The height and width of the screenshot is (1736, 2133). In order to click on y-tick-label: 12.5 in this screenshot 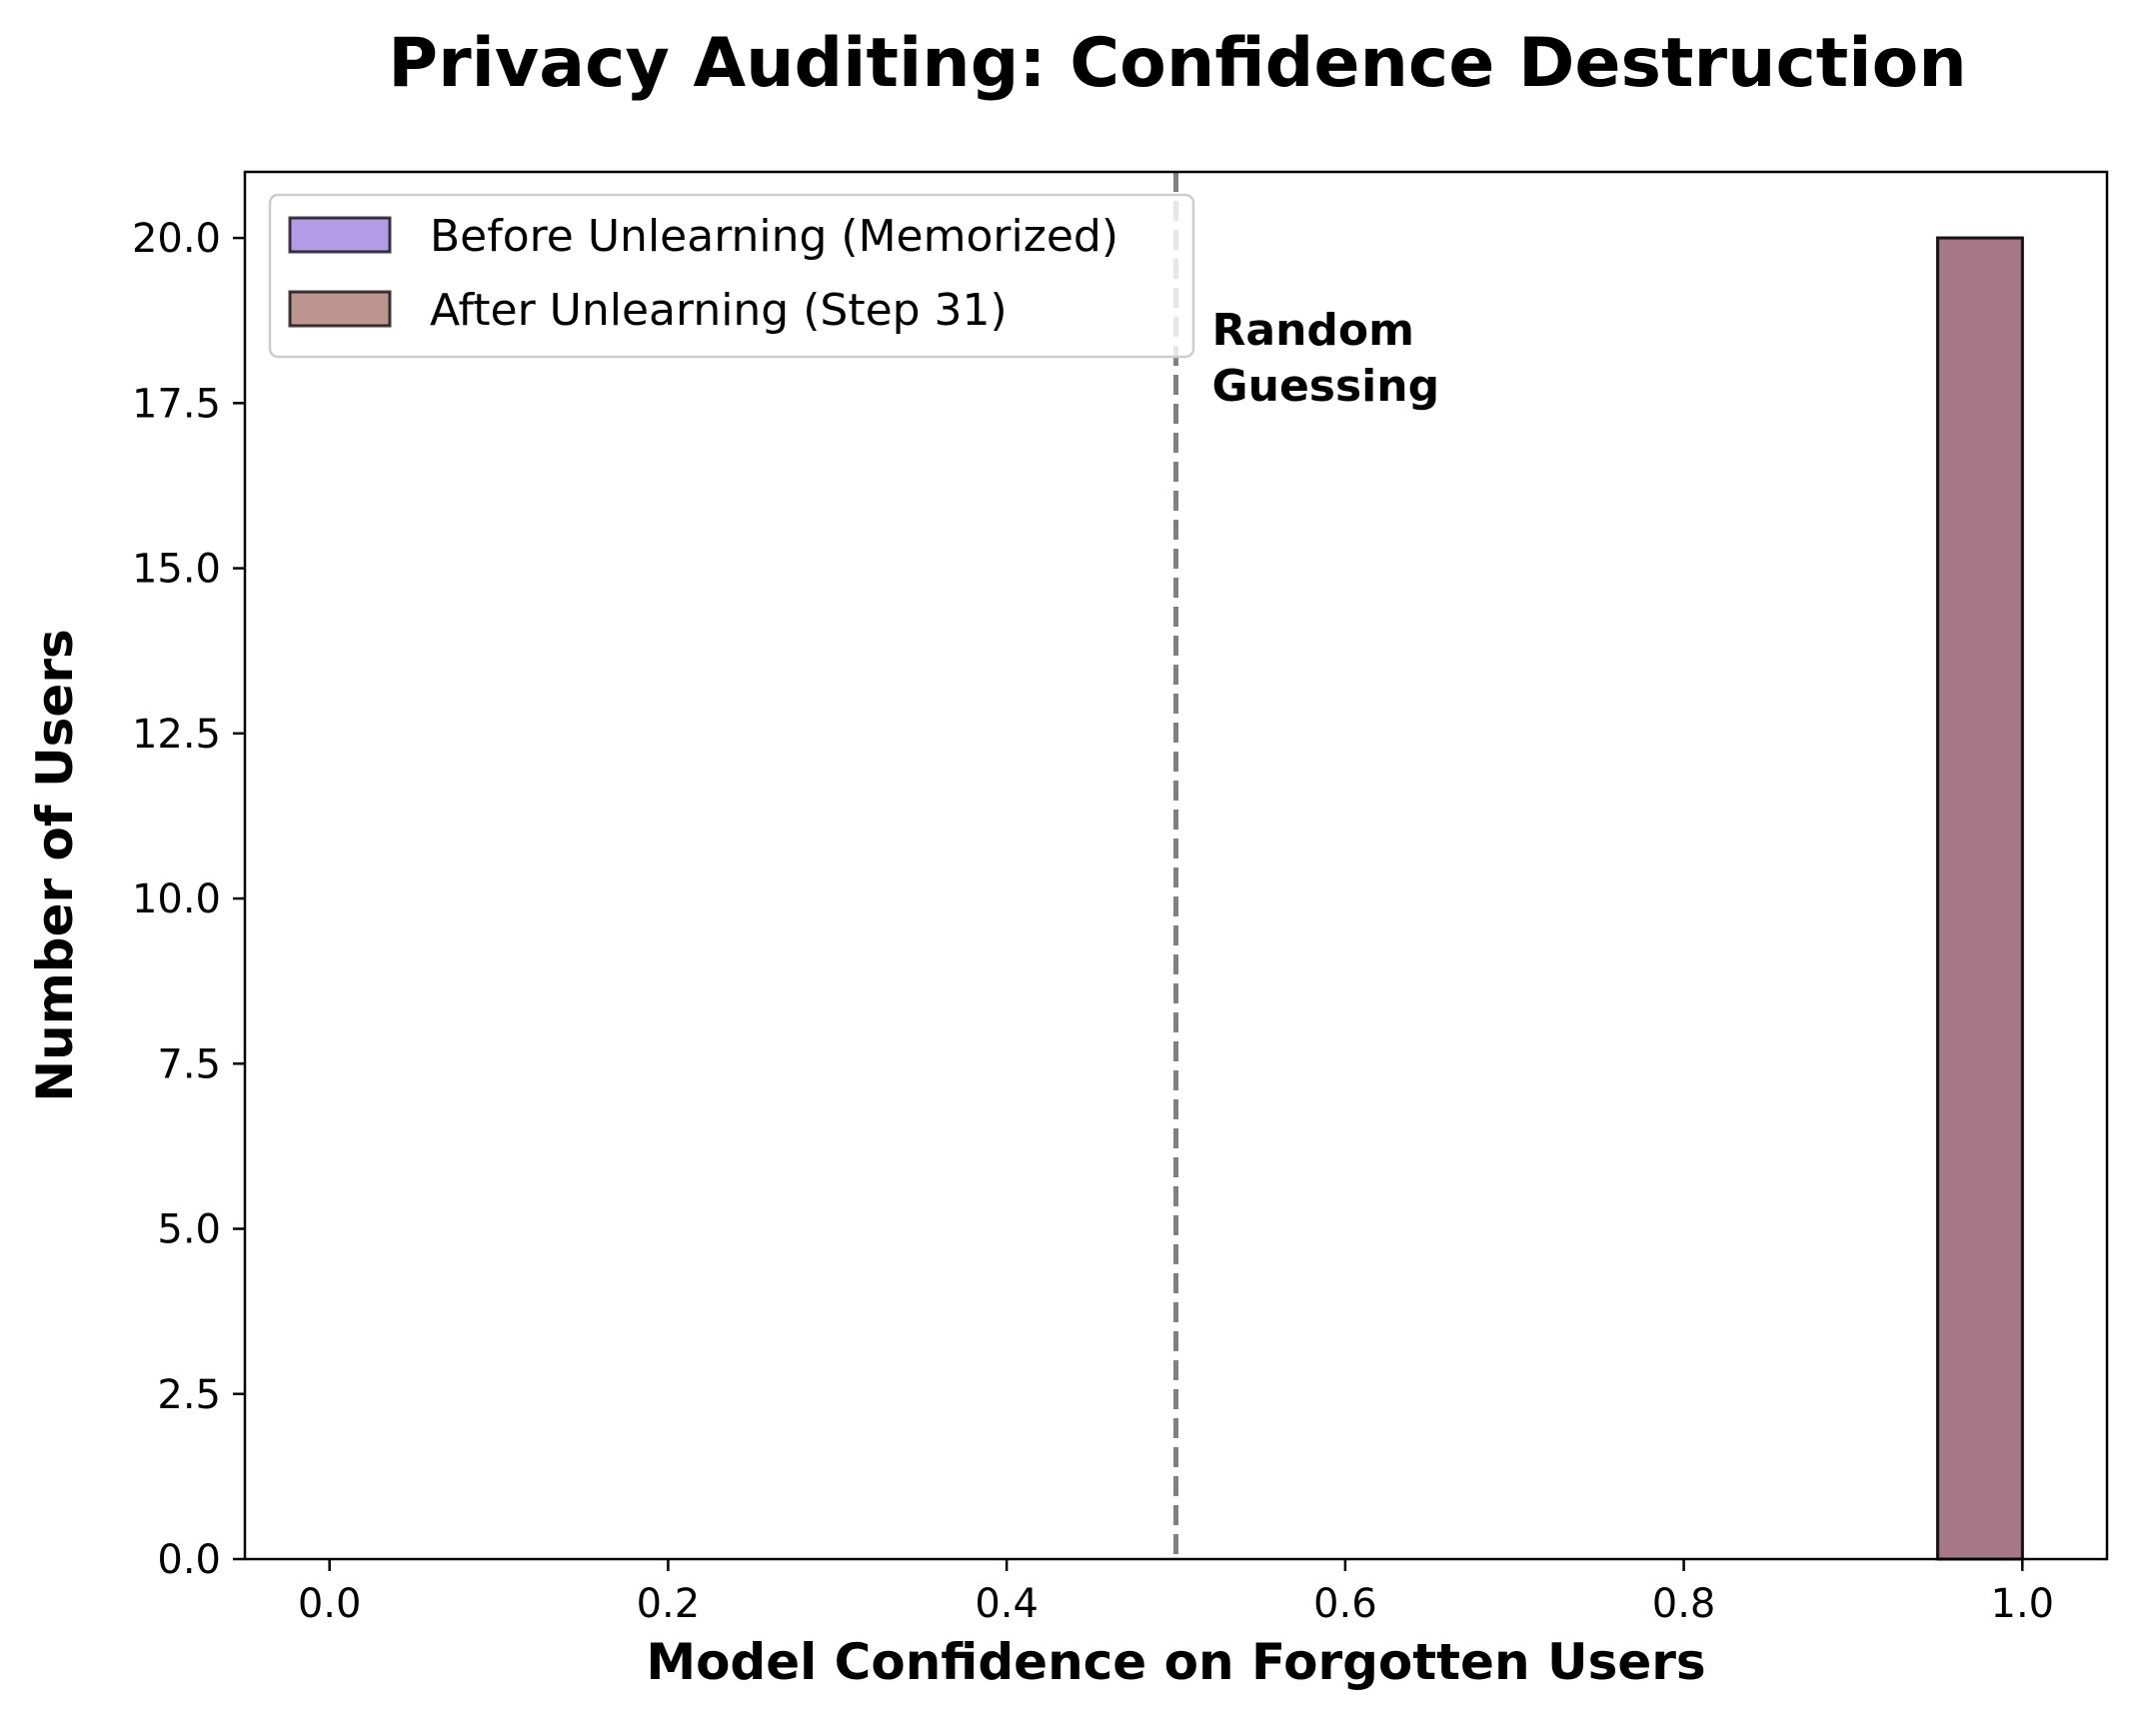, I will do `click(176, 735)`.